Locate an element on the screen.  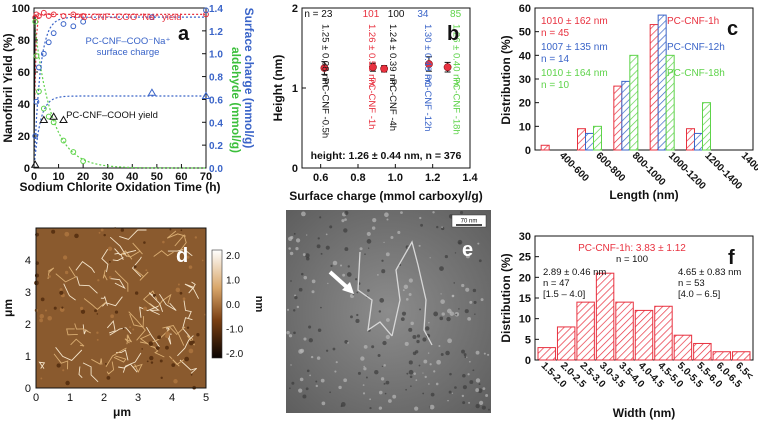
panel-b-x-tick-label: 0.8 is located at coordinates (357, 178).